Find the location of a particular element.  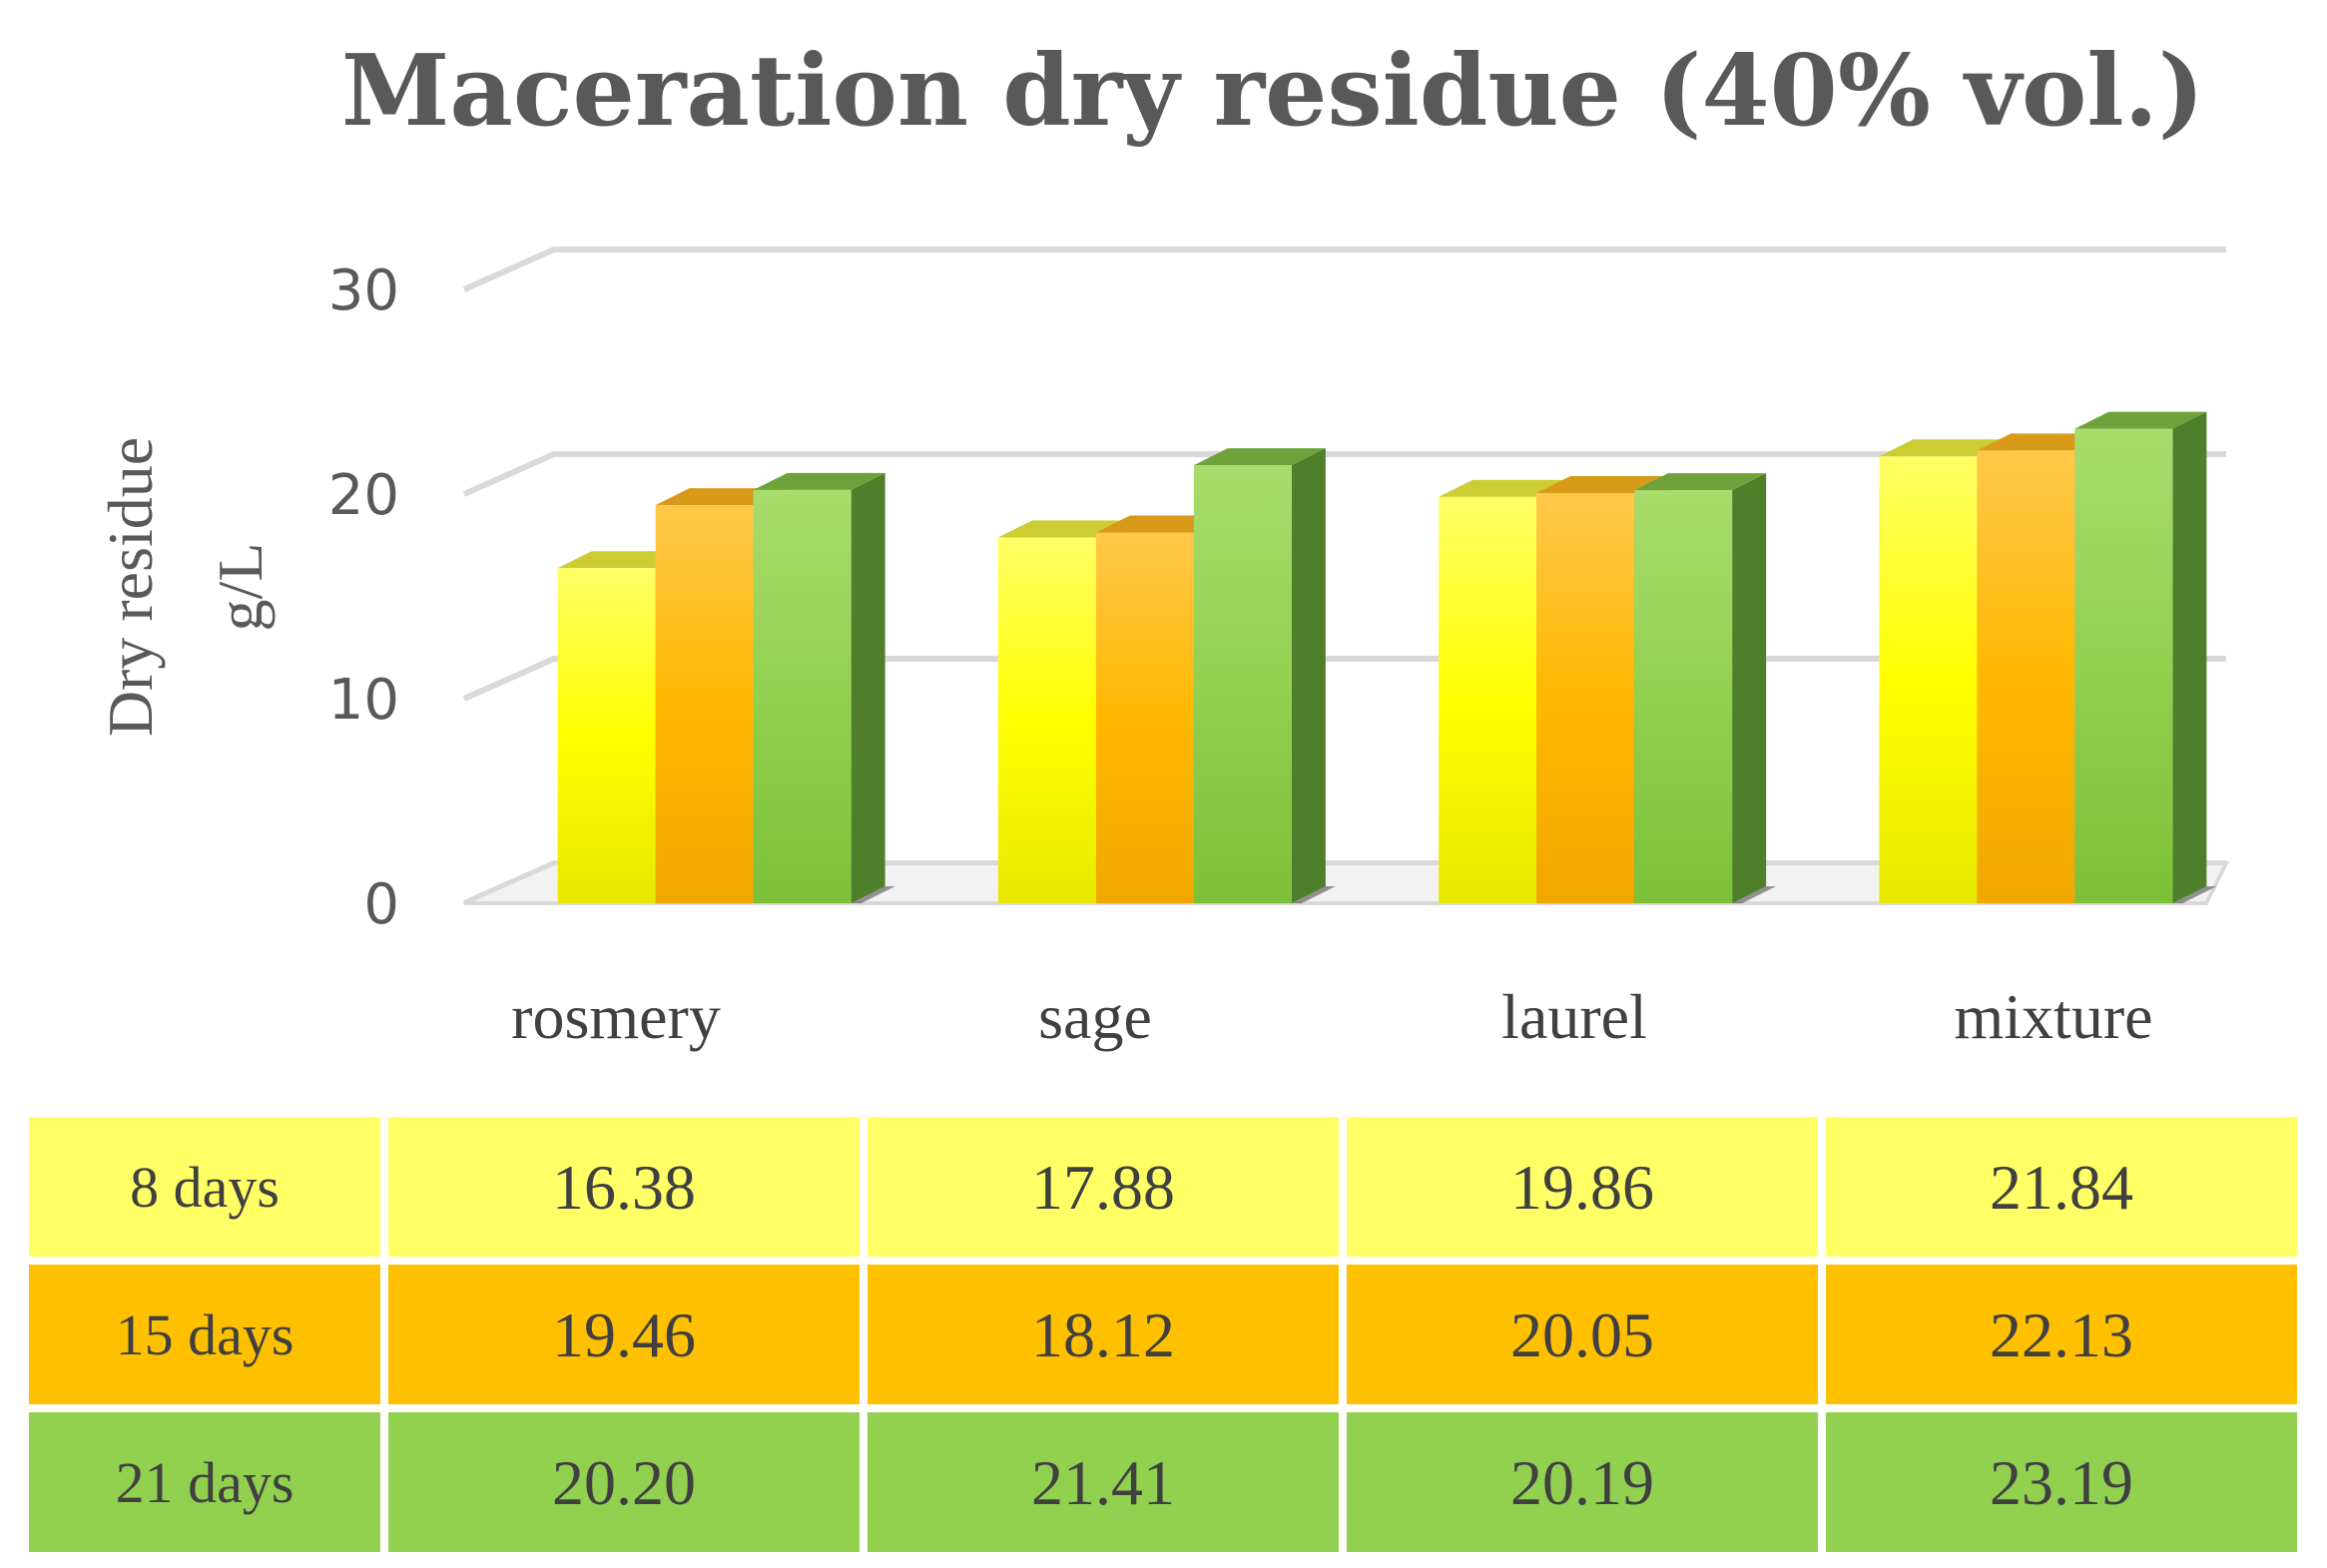

bar-8-days-laurel is located at coordinates (1488, 699).